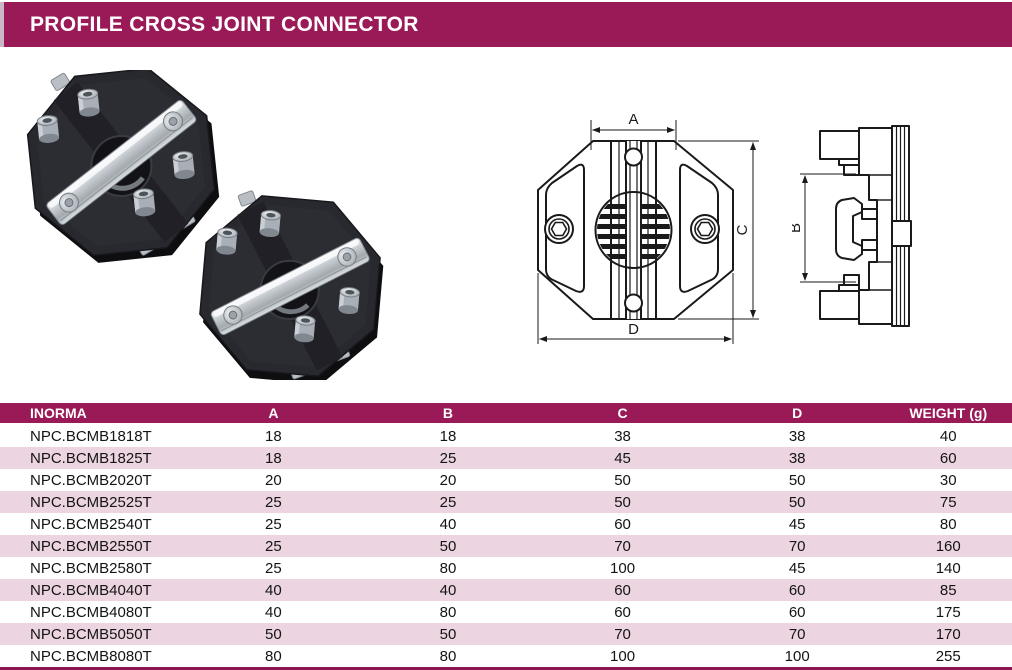 The image size is (1012, 670). What do you see at coordinates (224, 24) in the screenshot?
I see `page-title: PROFILE CROSS JOINT CONNECTOR` at bounding box center [224, 24].